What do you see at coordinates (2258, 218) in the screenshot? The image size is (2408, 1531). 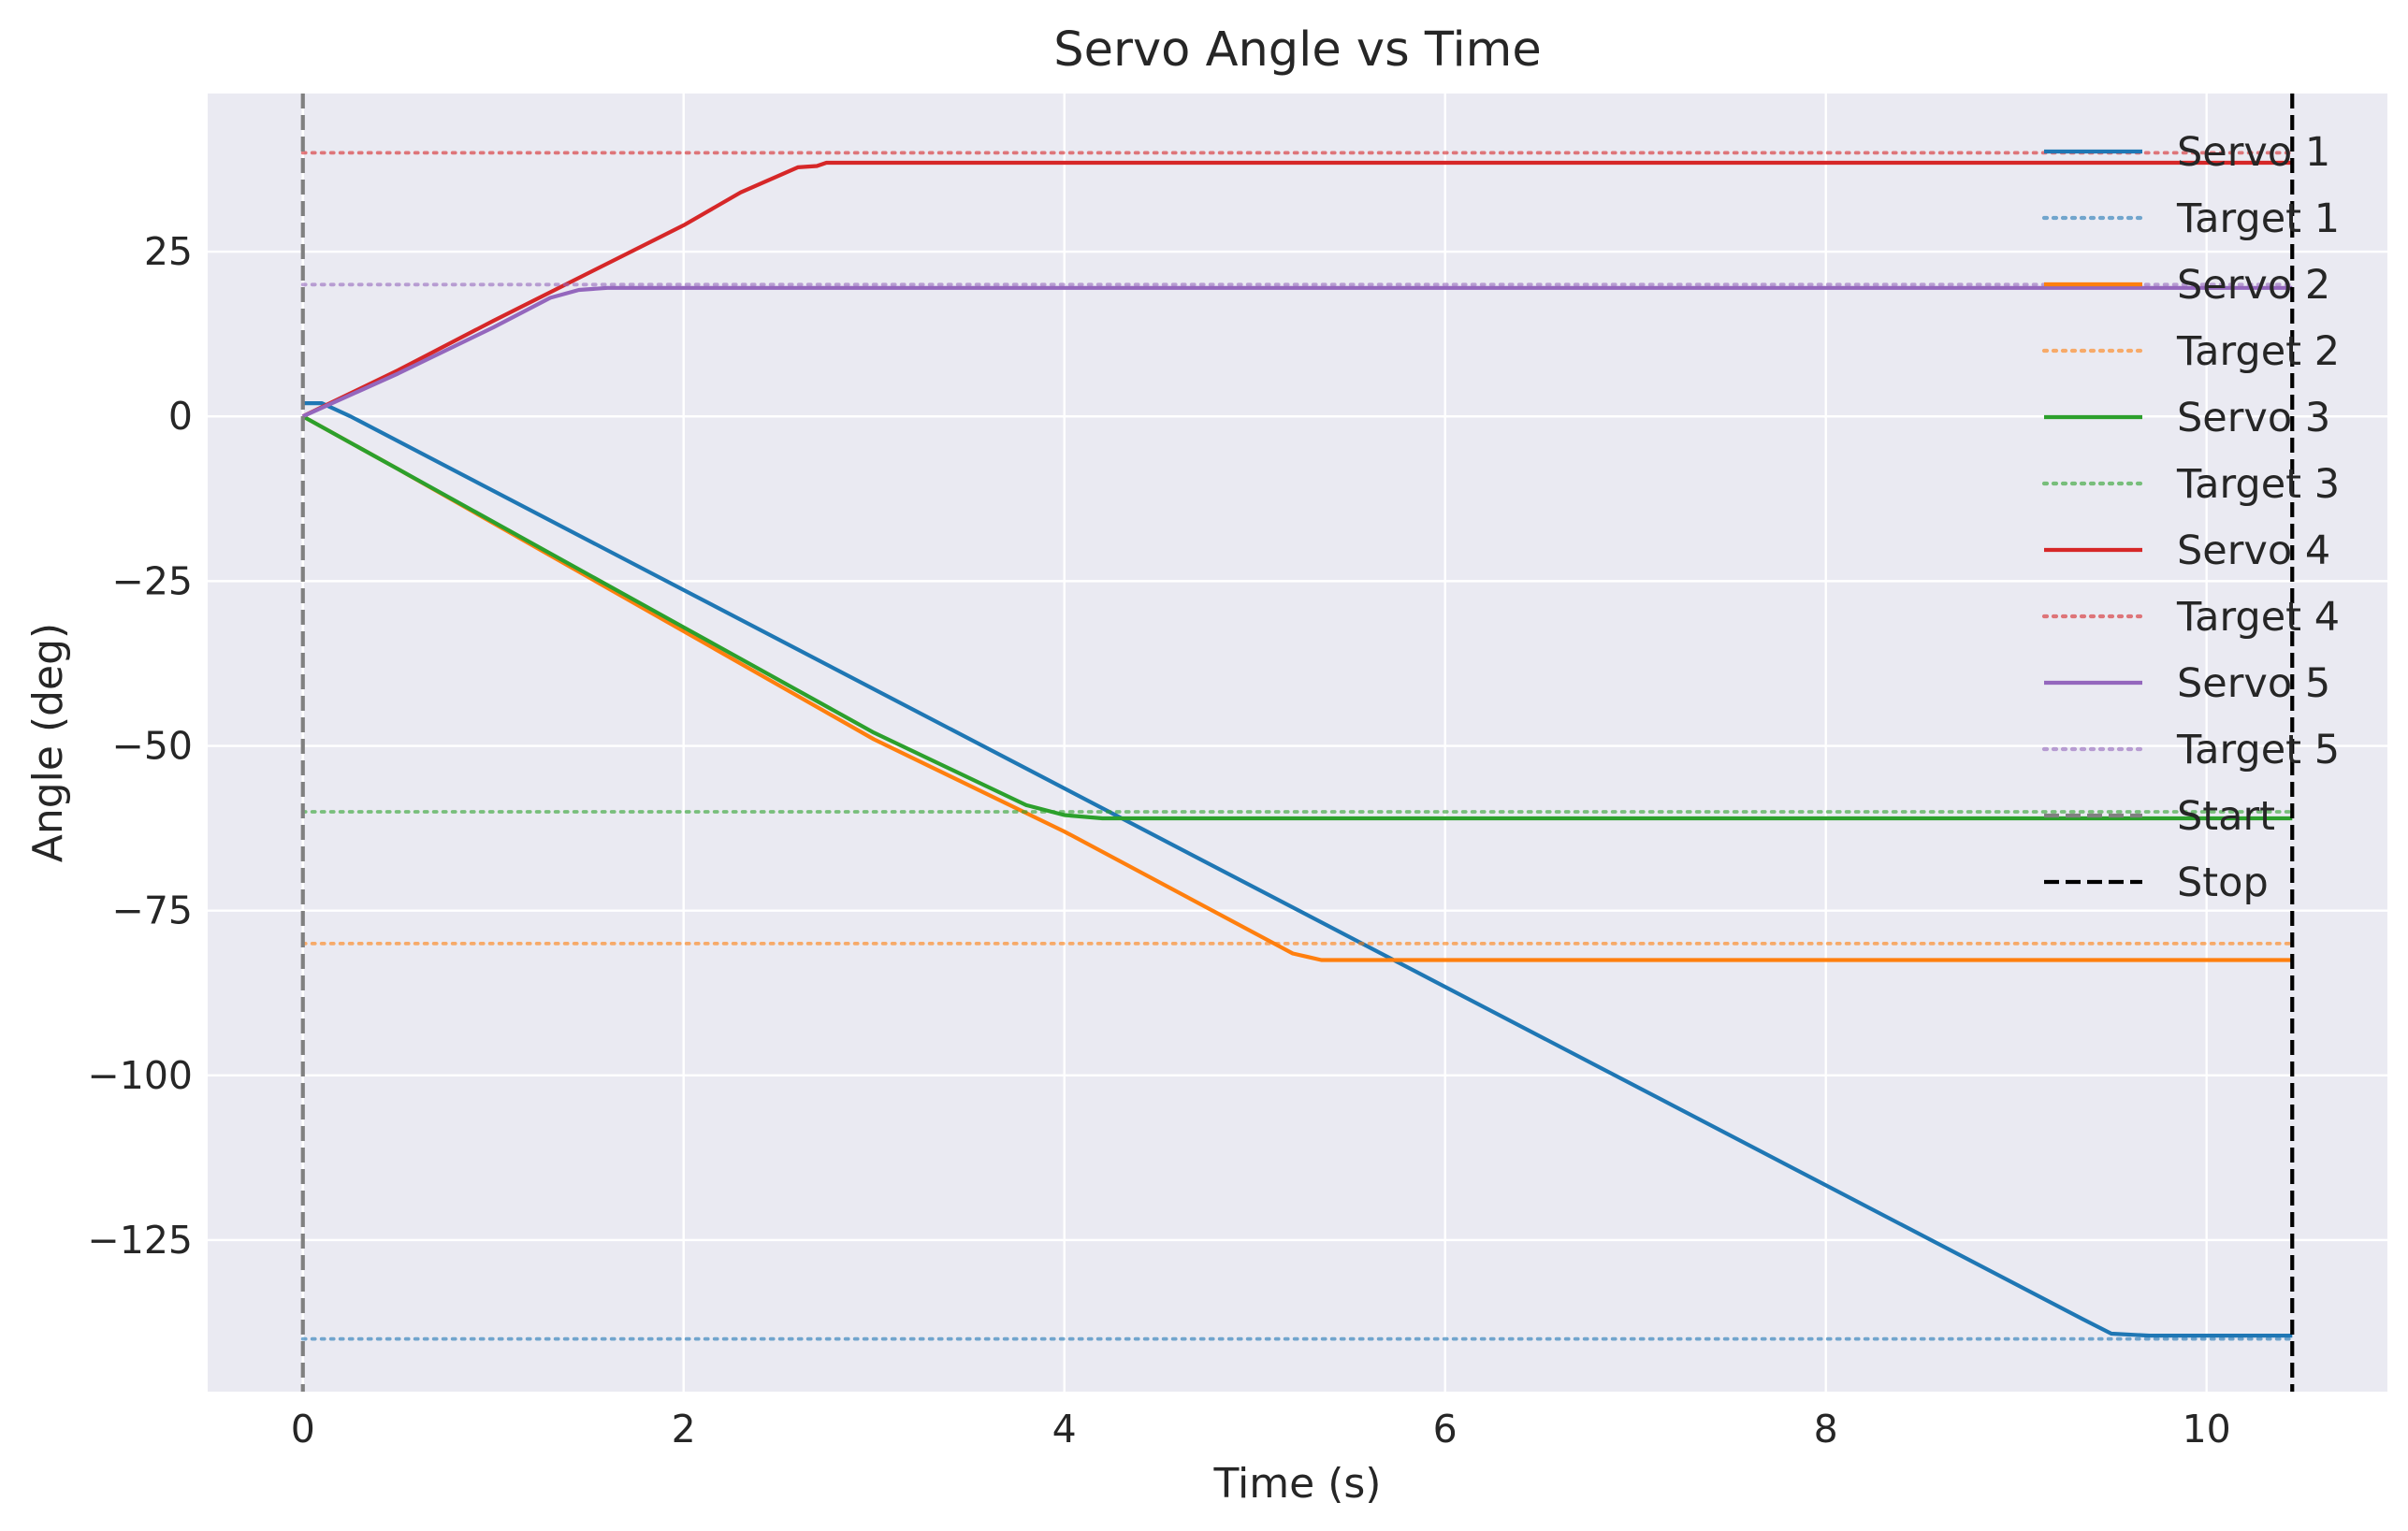 I see `legend-label: Target 1` at bounding box center [2258, 218].